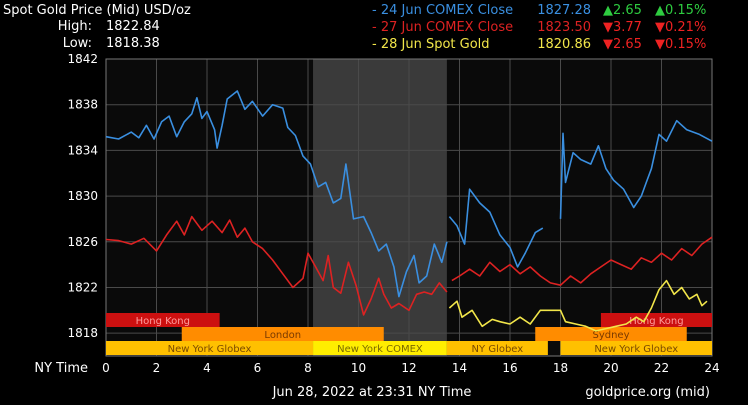 The image size is (748, 405). I want to click on y-tick-label: 1842, so click(82, 59).